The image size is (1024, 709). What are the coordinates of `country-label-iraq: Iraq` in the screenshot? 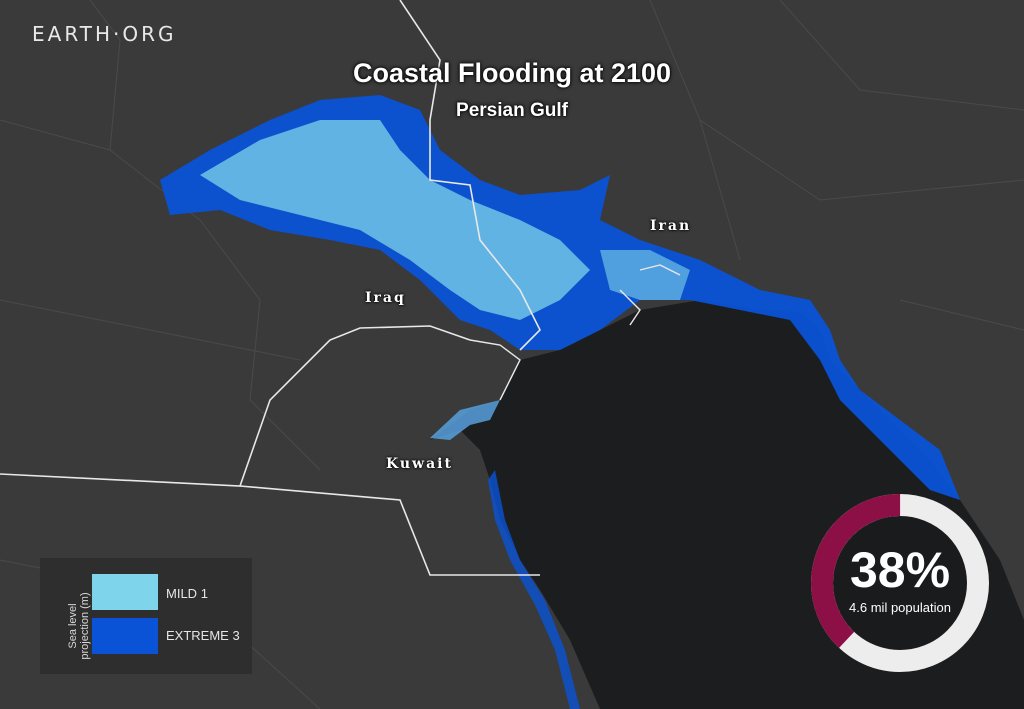 It's located at (385, 298).